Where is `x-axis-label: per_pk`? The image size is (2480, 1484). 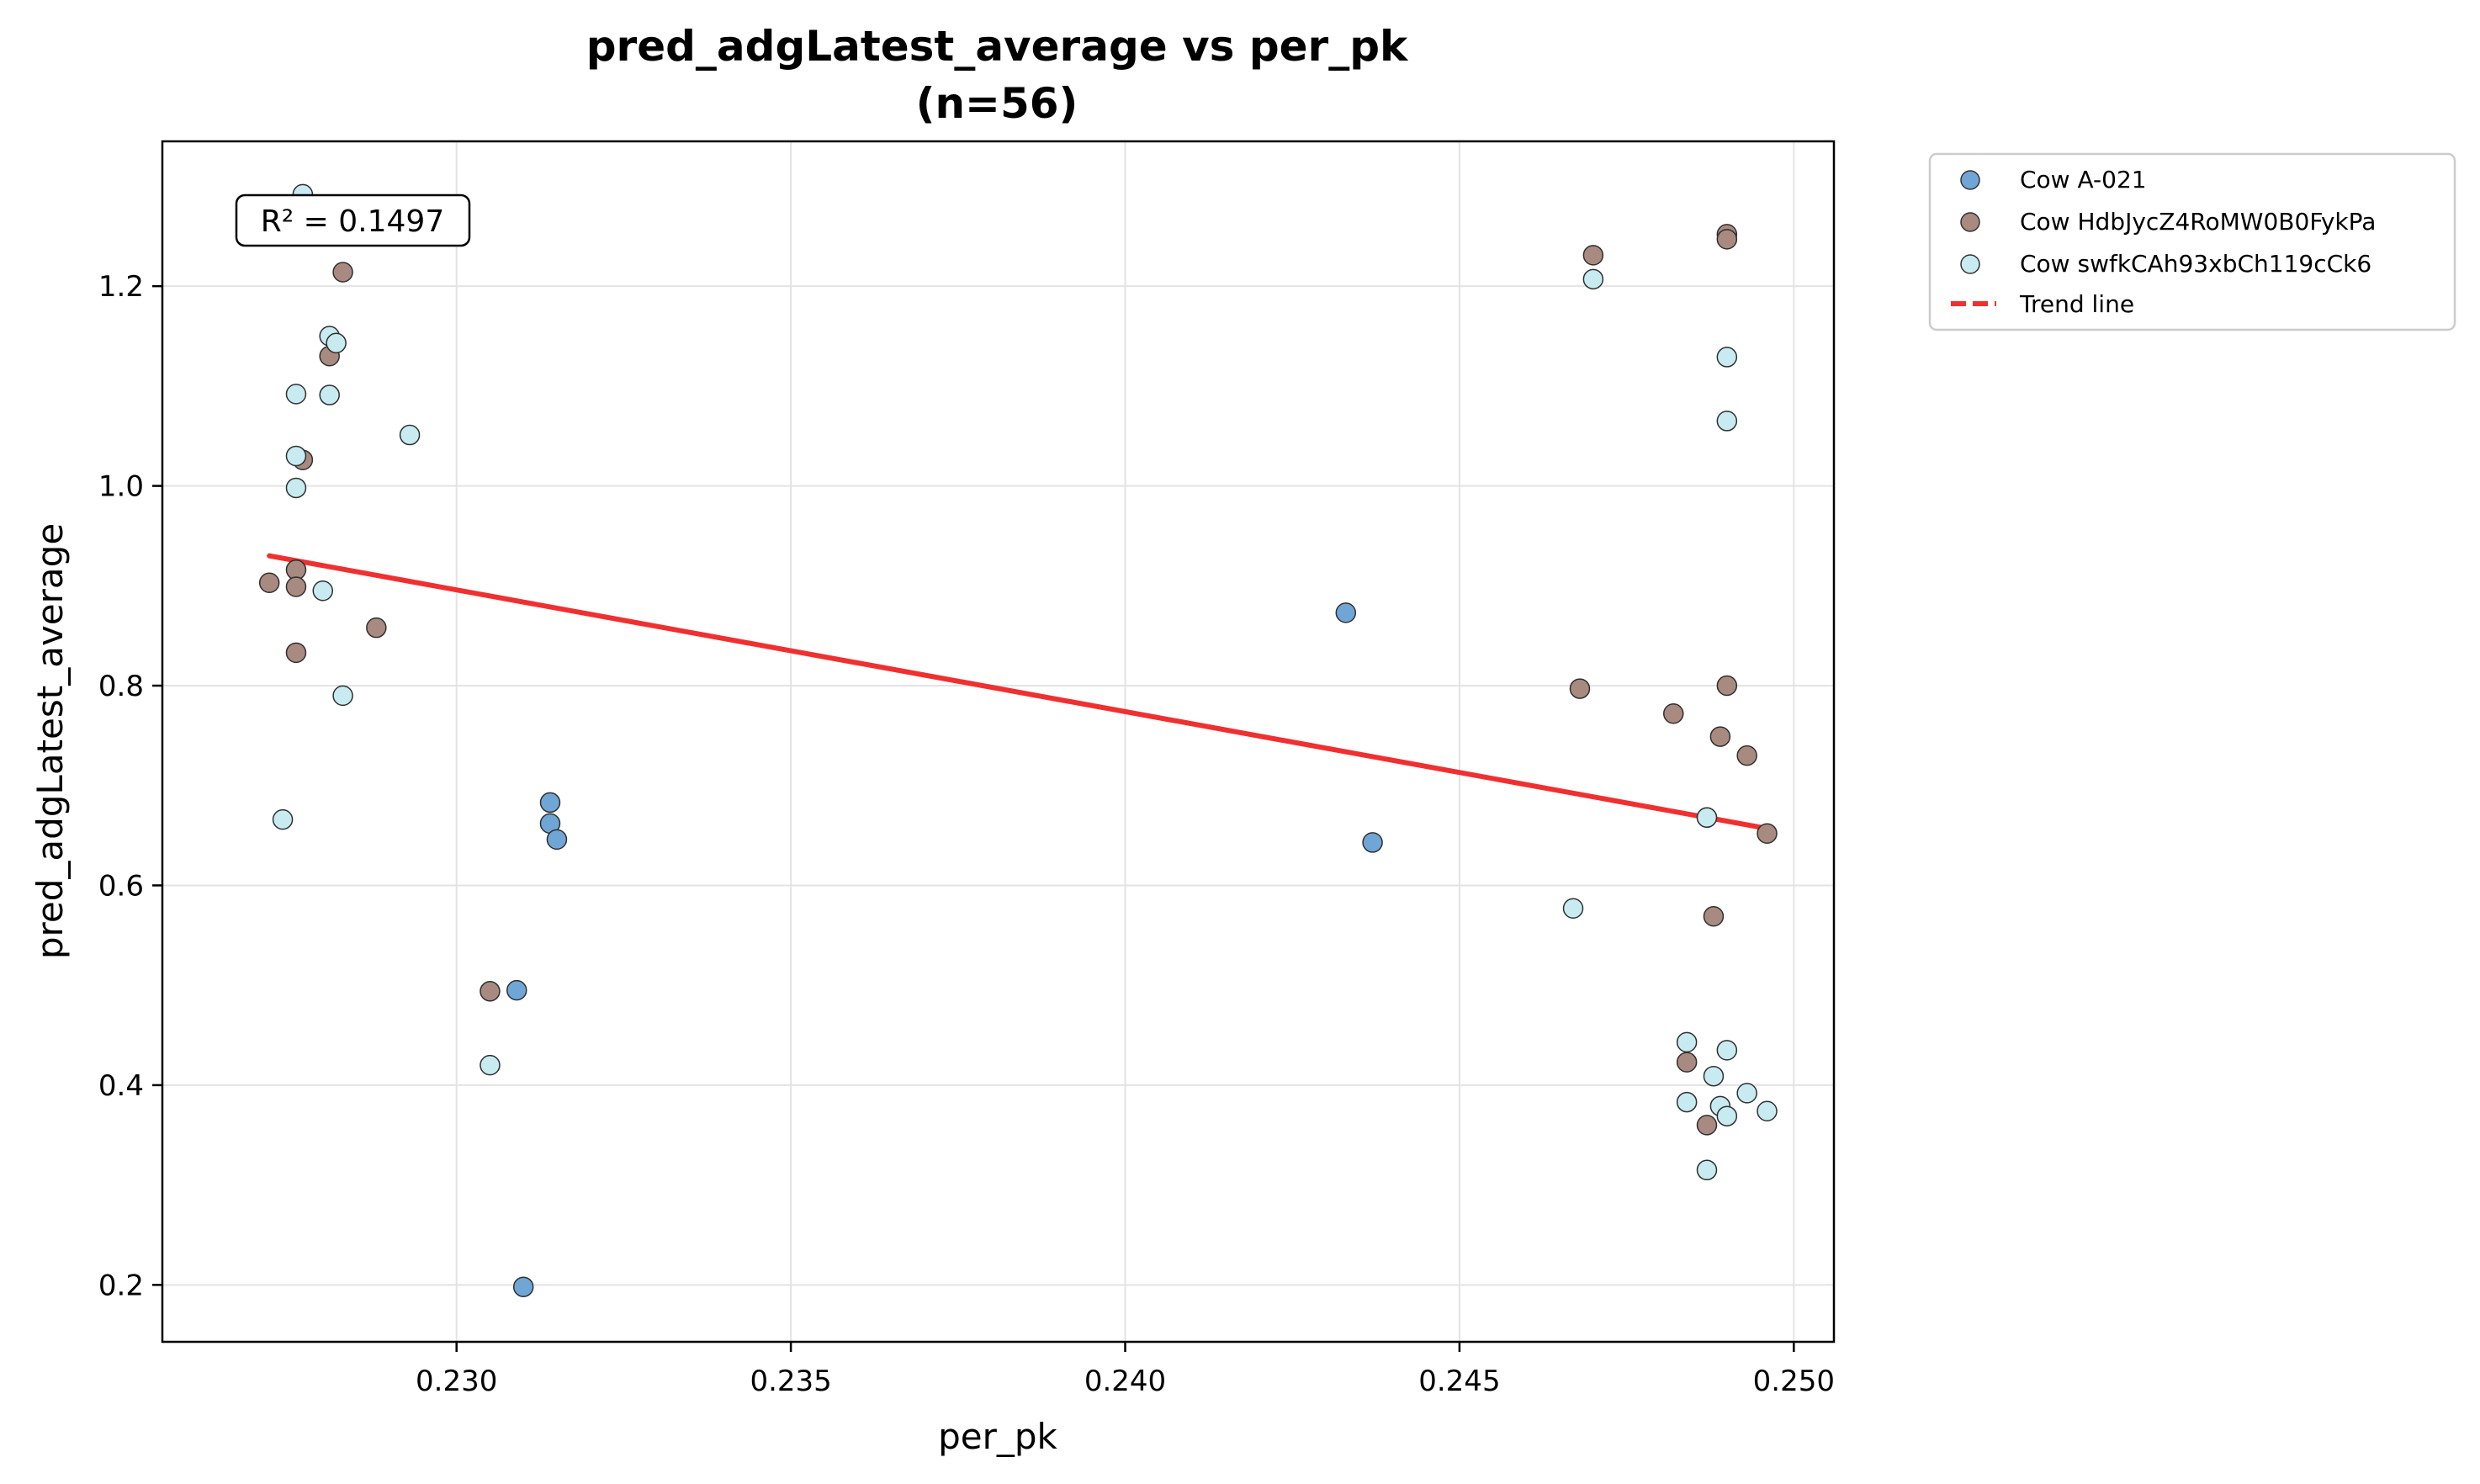
x-axis-label: per_pk is located at coordinates (997, 1436).